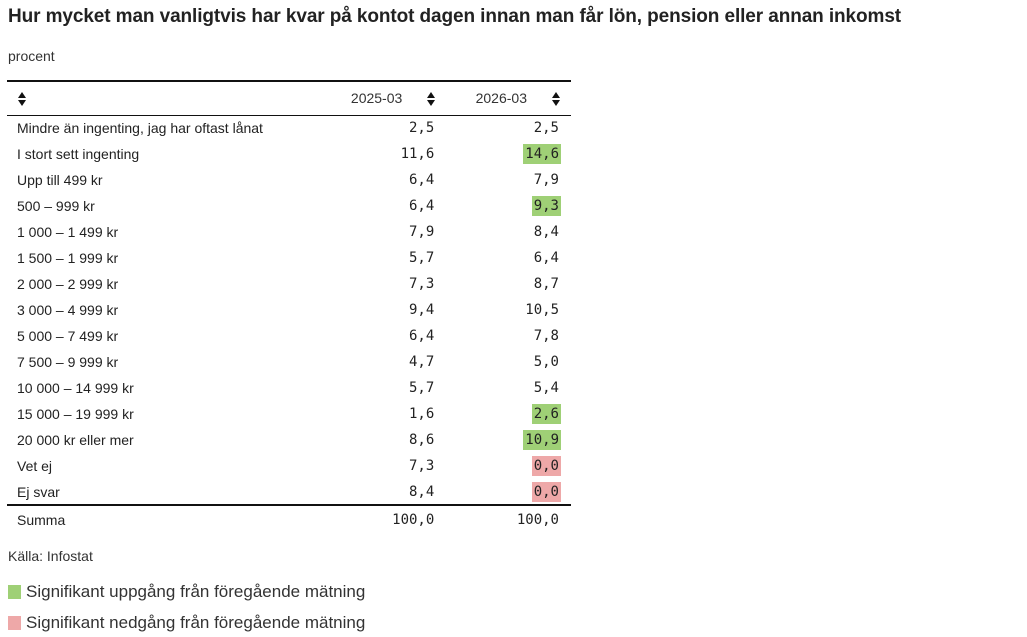  What do you see at coordinates (78, 154) in the screenshot?
I see `row-label: I stort sett ingenting` at bounding box center [78, 154].